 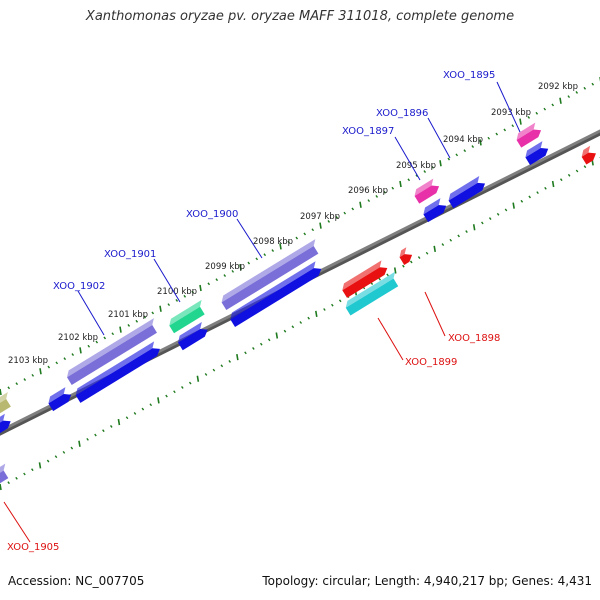 What do you see at coordinates (427, 191) in the screenshot?
I see `cds-1897-gene` at bounding box center [427, 191].